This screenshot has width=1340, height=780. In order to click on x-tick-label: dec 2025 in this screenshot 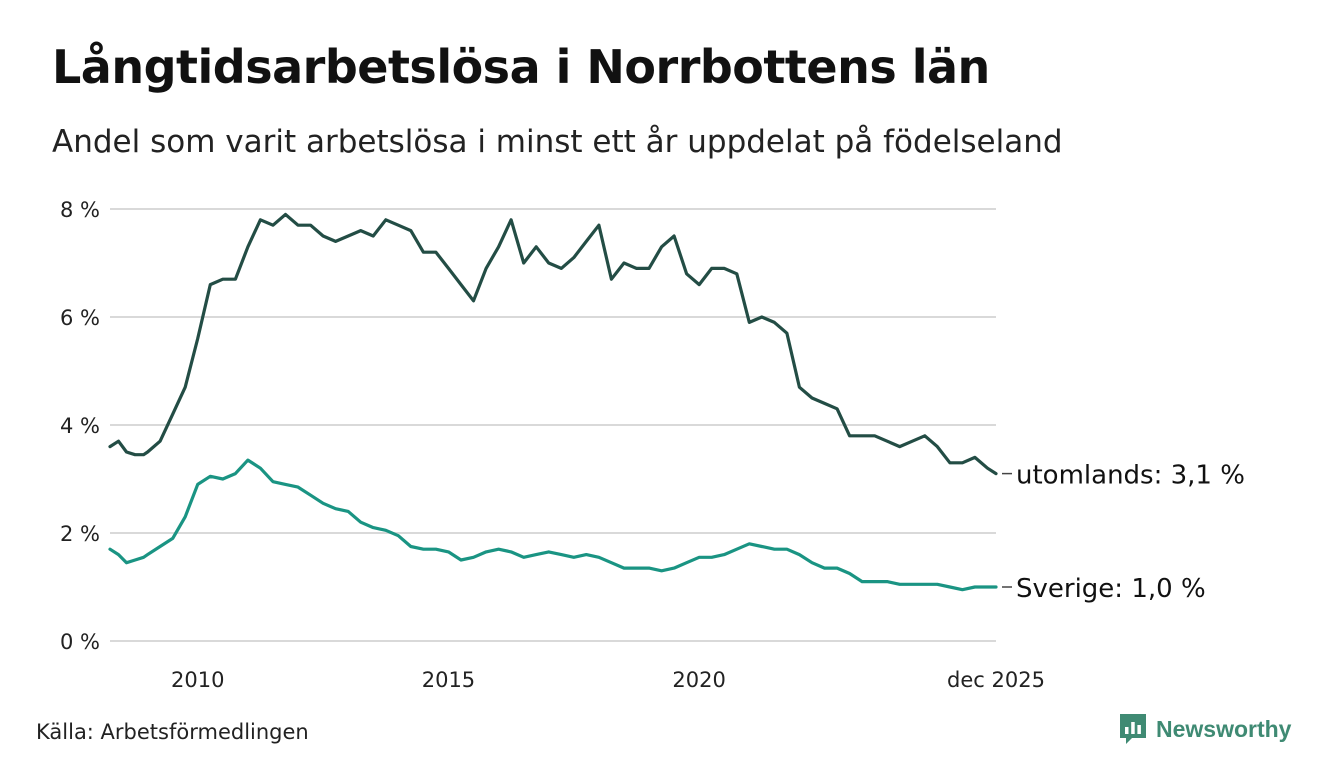, I will do `click(996, 680)`.